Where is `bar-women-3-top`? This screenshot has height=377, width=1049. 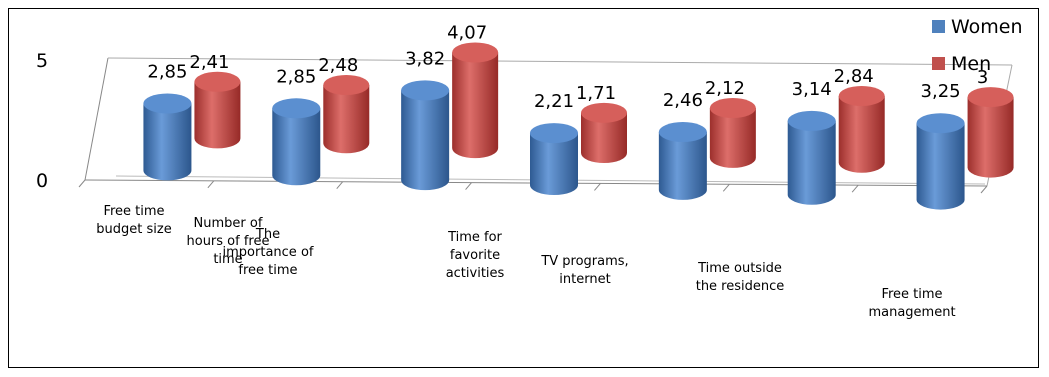 bar-women-3-top is located at coordinates (554, 133).